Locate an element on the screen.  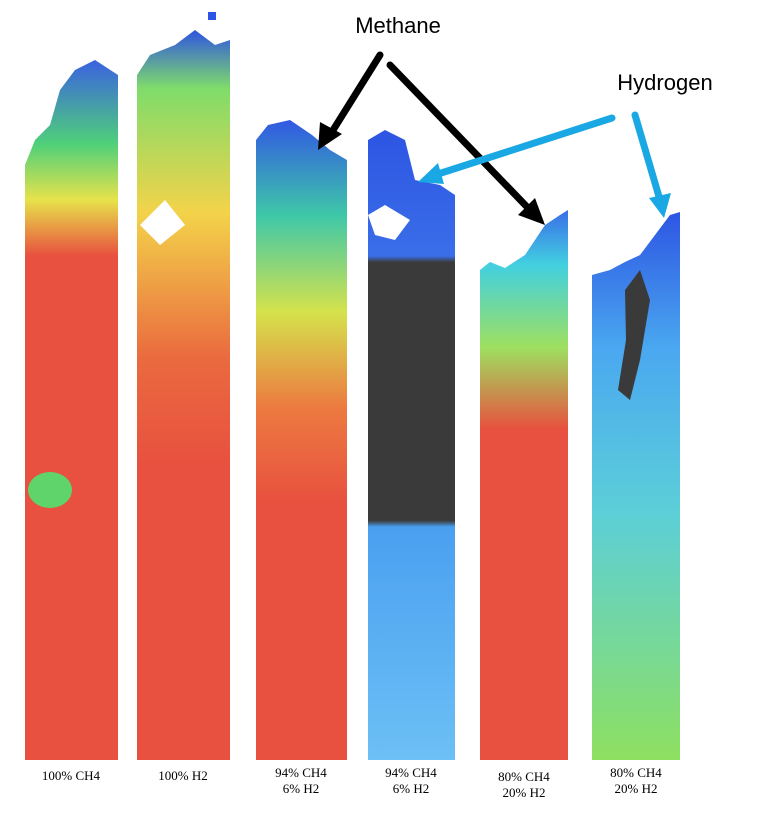
panel-caption: 100% CH4 is located at coordinates (71, 775).